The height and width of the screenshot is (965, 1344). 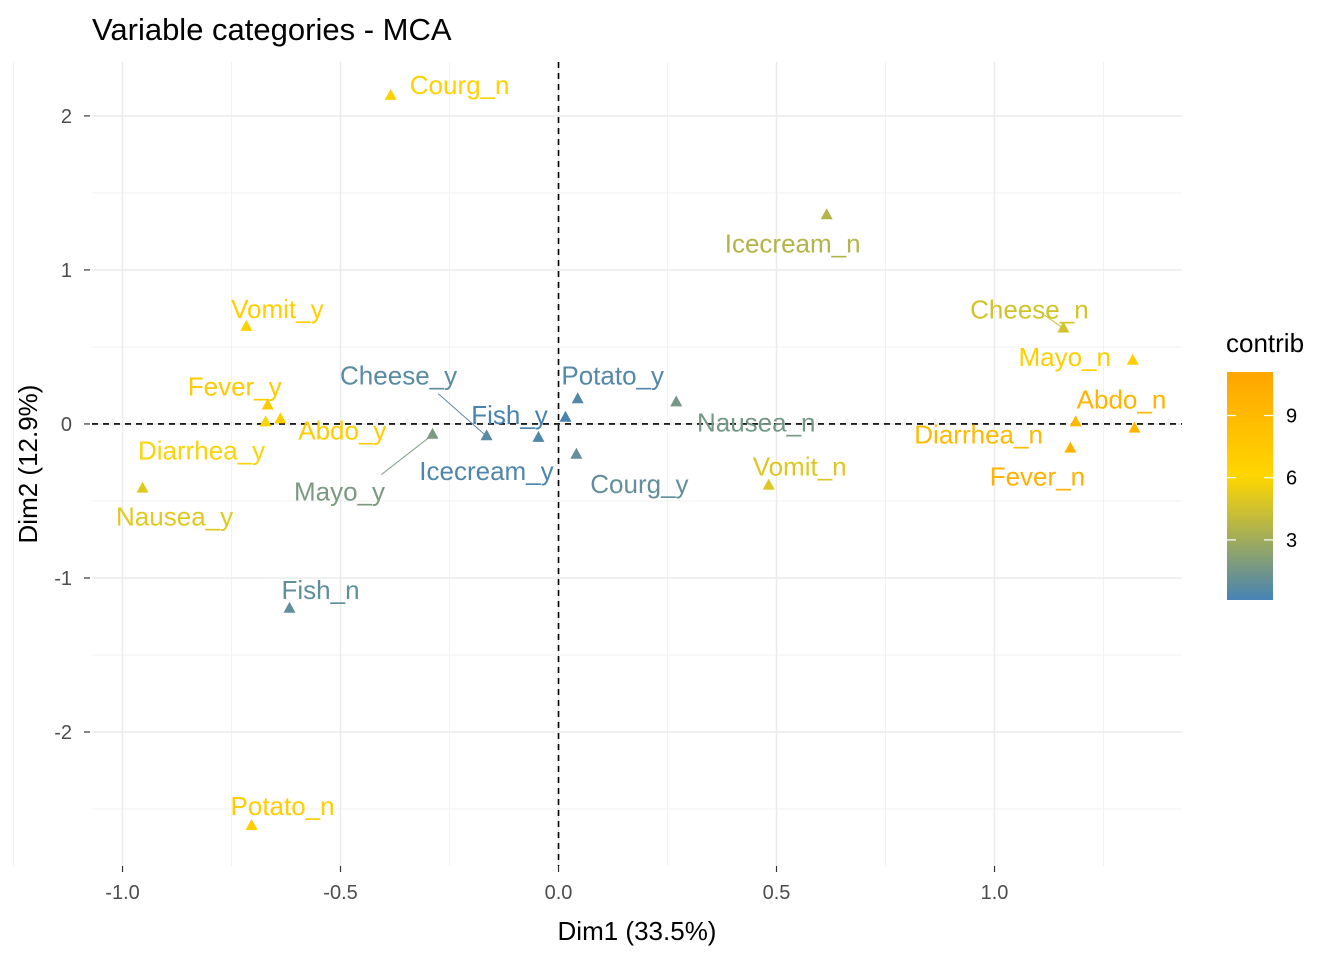 What do you see at coordinates (339, 492) in the screenshot?
I see `point-label: Mayo_y` at bounding box center [339, 492].